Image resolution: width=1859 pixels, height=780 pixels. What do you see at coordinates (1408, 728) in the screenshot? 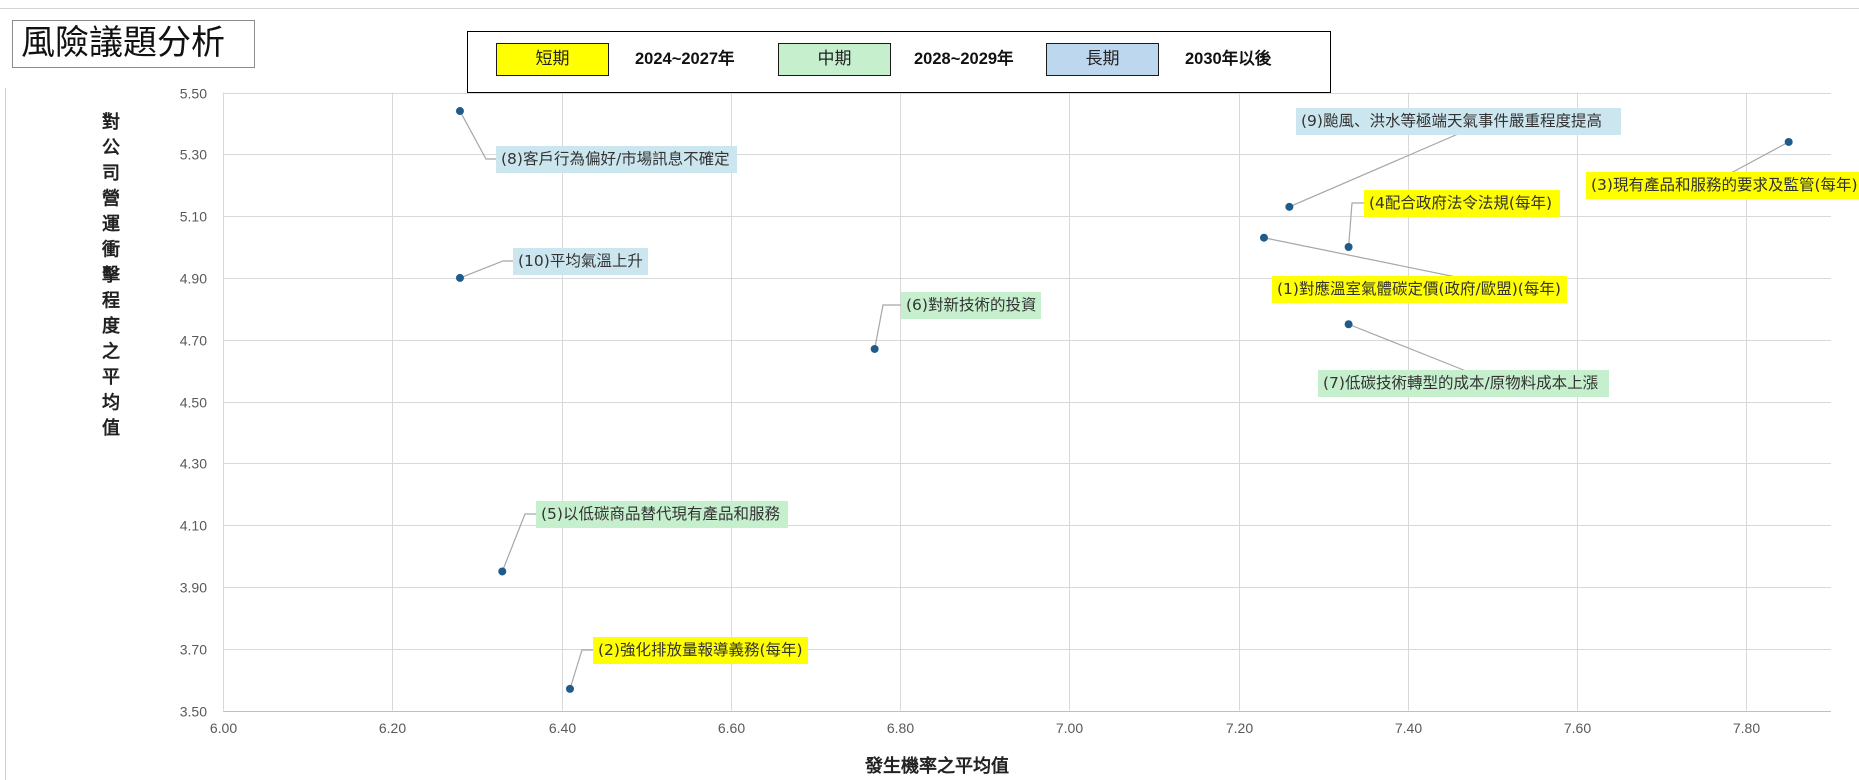
I see `x-tick-label: 7.40` at bounding box center [1408, 728].